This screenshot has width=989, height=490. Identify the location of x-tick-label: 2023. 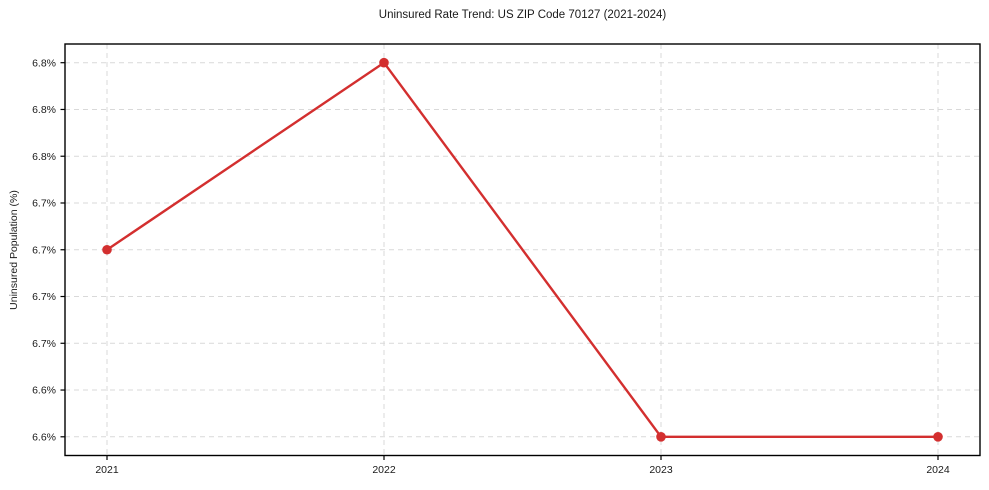
(661, 470).